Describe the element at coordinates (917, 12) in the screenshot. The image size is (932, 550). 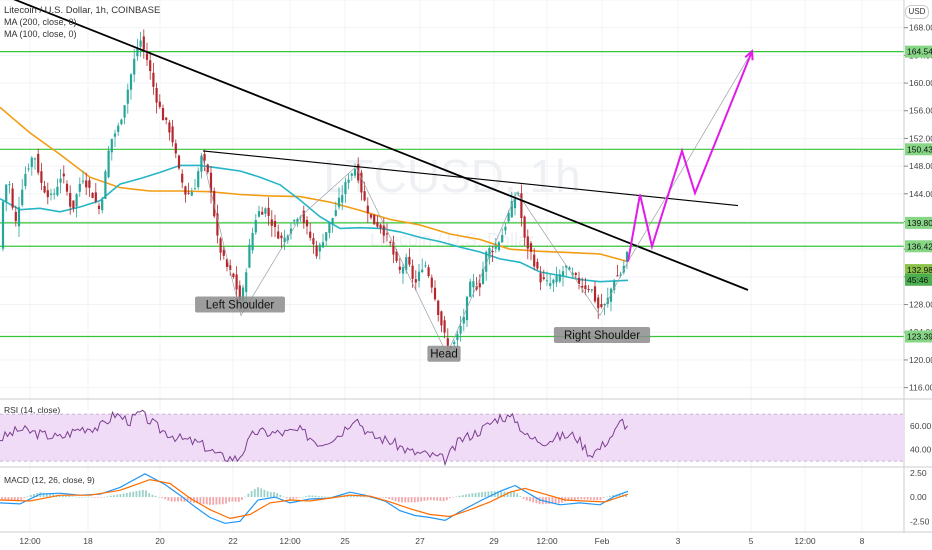
I see `currency-button: USD` at that location.